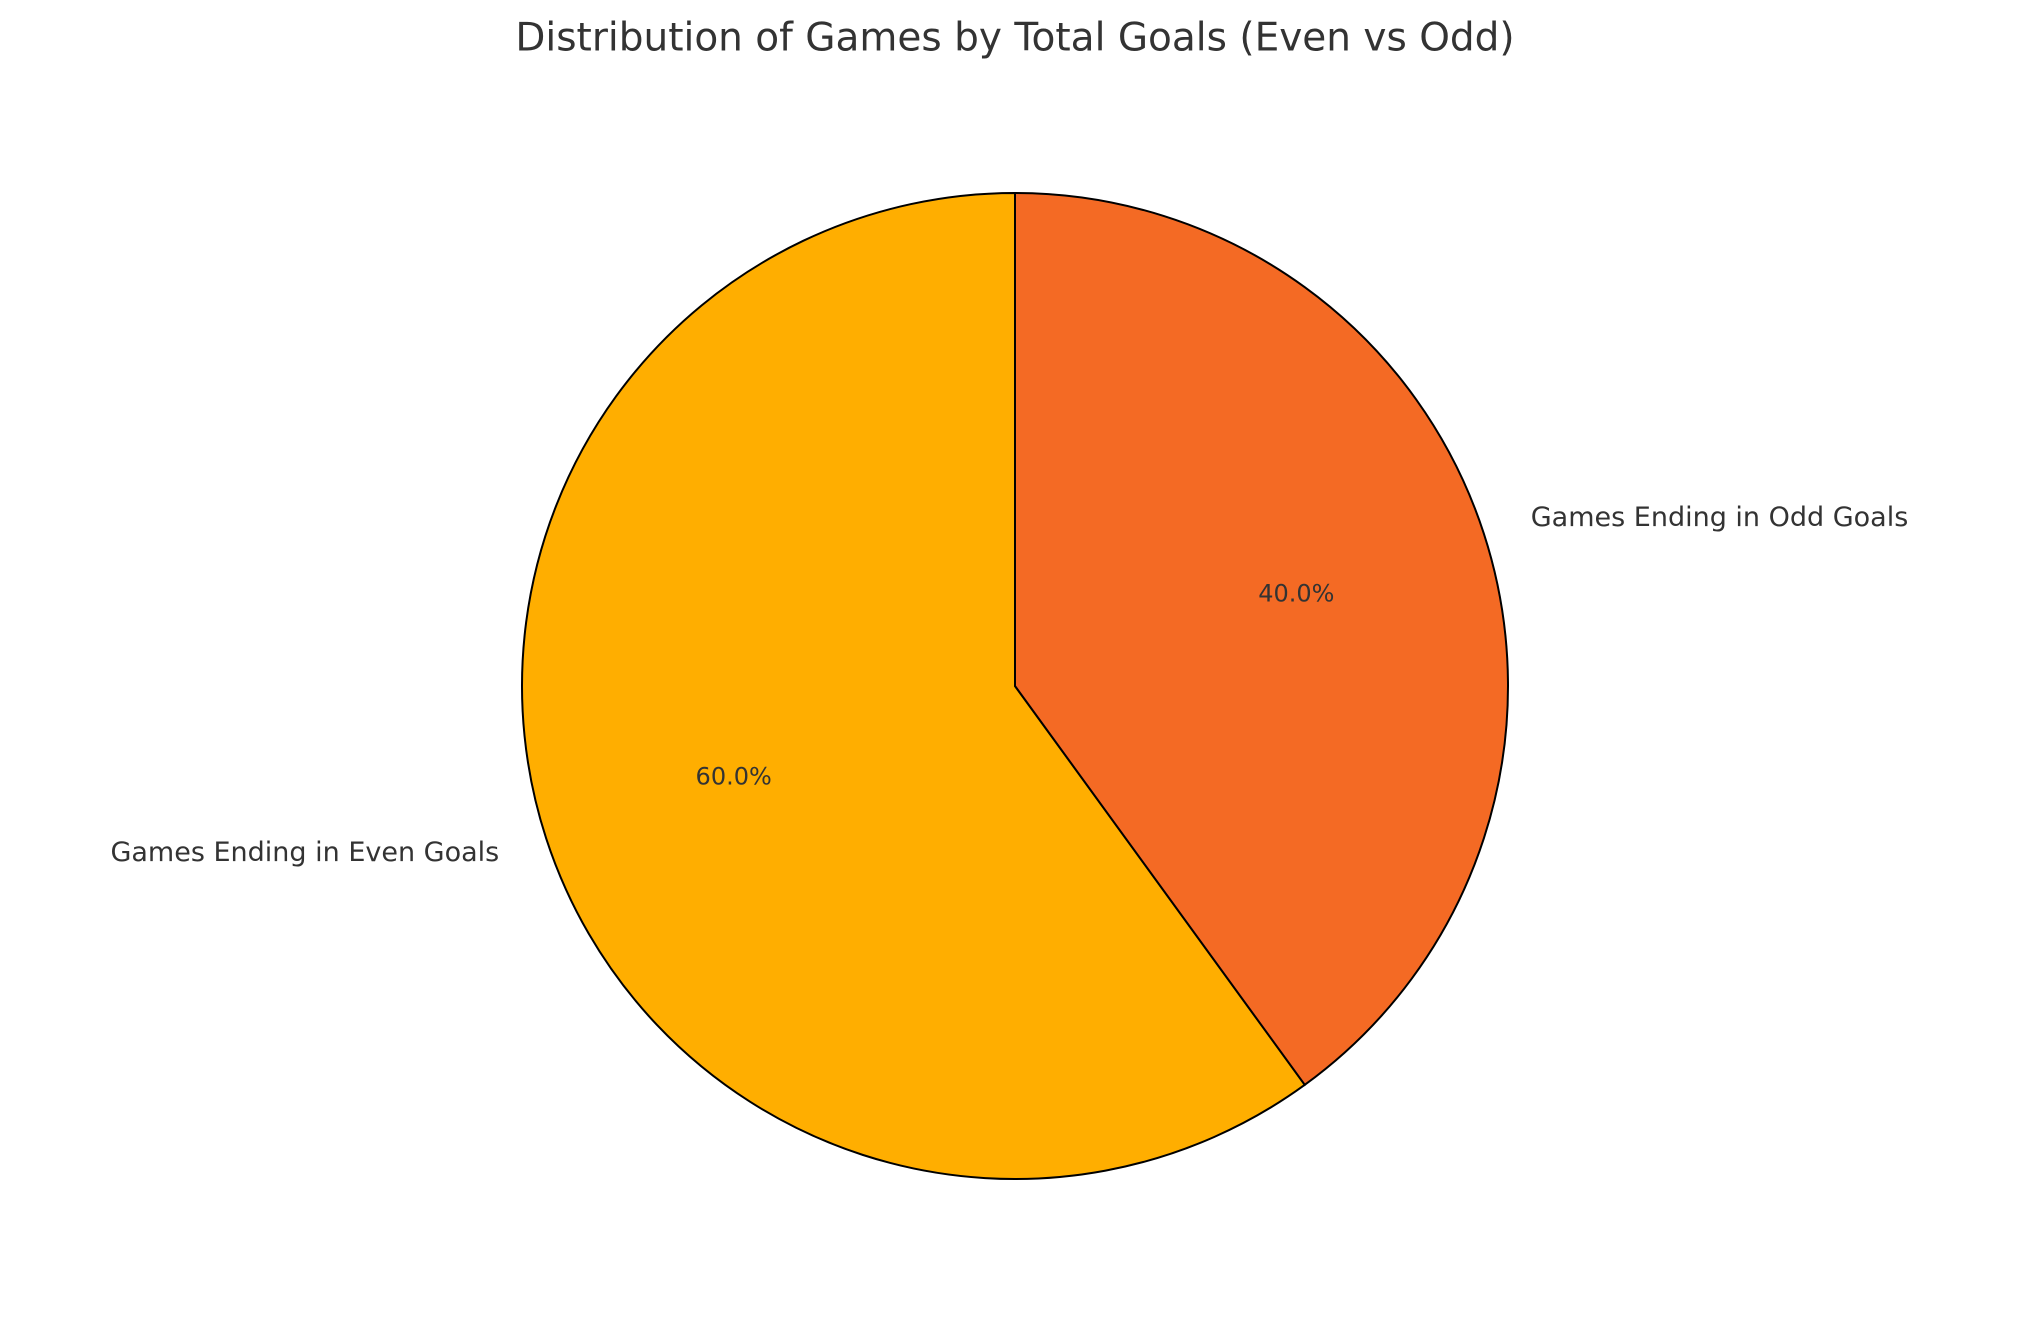 The width and height of the screenshot is (2018, 1322). What do you see at coordinates (734, 776) in the screenshot?
I see `percent-label: 60.0%` at bounding box center [734, 776].